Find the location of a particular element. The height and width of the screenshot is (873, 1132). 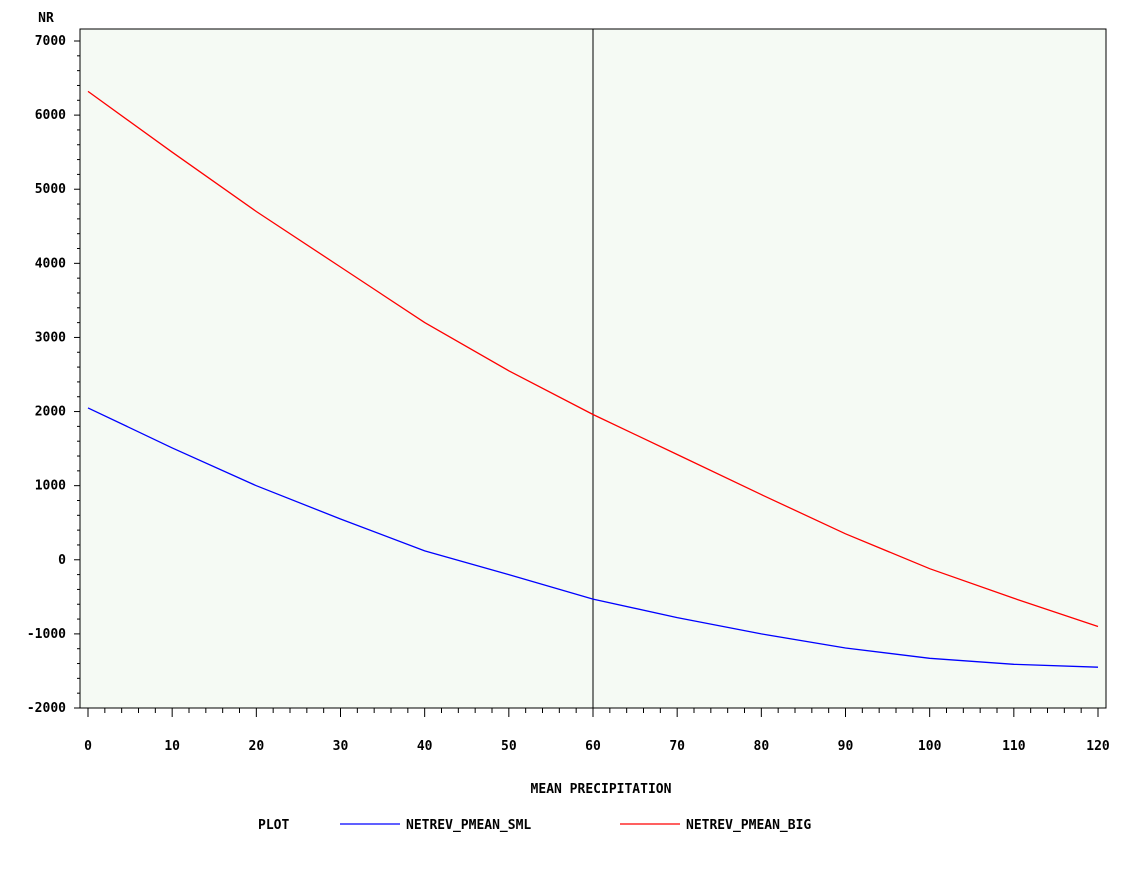

x-tick-label: 40 is located at coordinates (425, 746).